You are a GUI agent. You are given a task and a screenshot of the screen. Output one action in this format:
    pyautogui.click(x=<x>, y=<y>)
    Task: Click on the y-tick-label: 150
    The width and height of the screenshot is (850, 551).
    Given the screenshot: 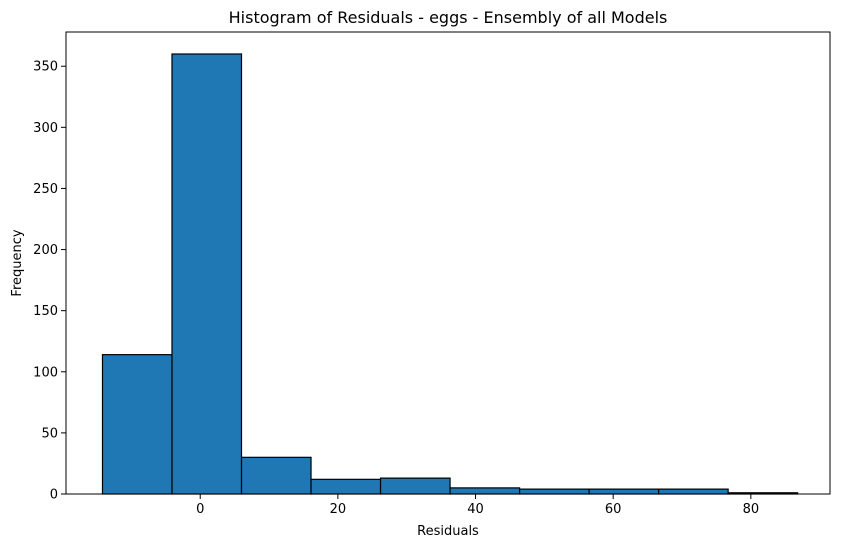 What is the action you would take?
    pyautogui.click(x=45, y=311)
    